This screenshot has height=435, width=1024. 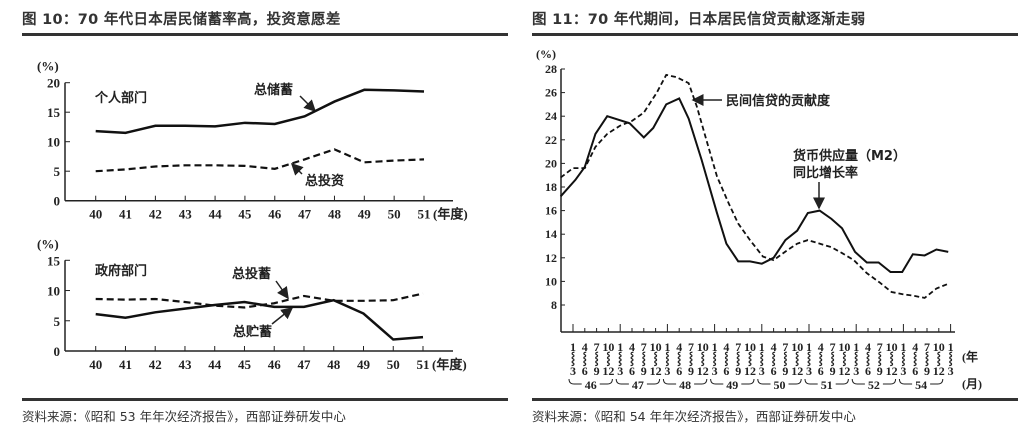 What do you see at coordinates (121, 271) in the screenshot?
I see `panel-label-government: 政府部门` at bounding box center [121, 271].